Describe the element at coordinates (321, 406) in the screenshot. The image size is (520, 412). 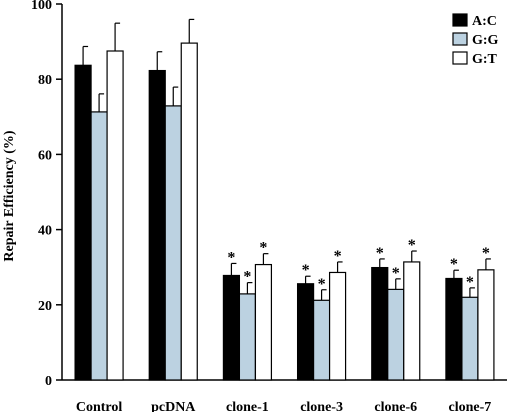
I see `category-label: clone-3` at that location.